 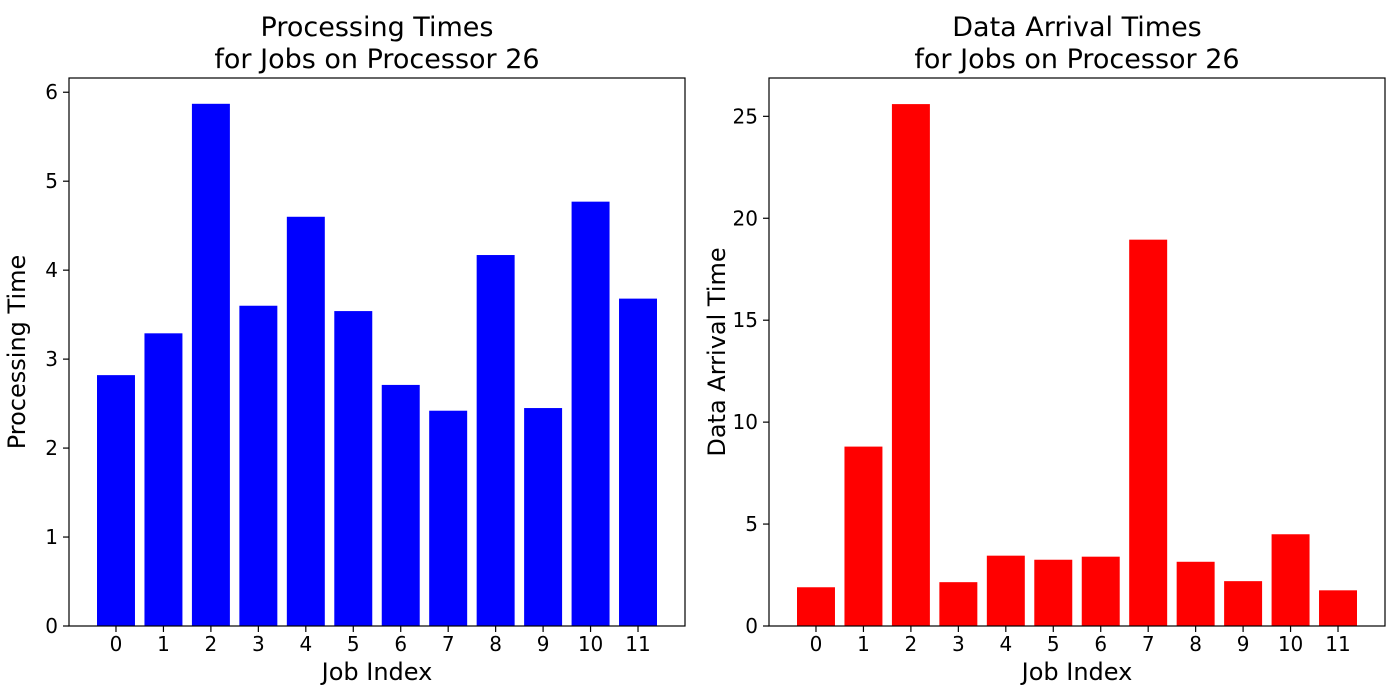 What do you see at coordinates (116, 644) in the screenshot?
I see `processing-x-tick-label-0: 0` at bounding box center [116, 644].